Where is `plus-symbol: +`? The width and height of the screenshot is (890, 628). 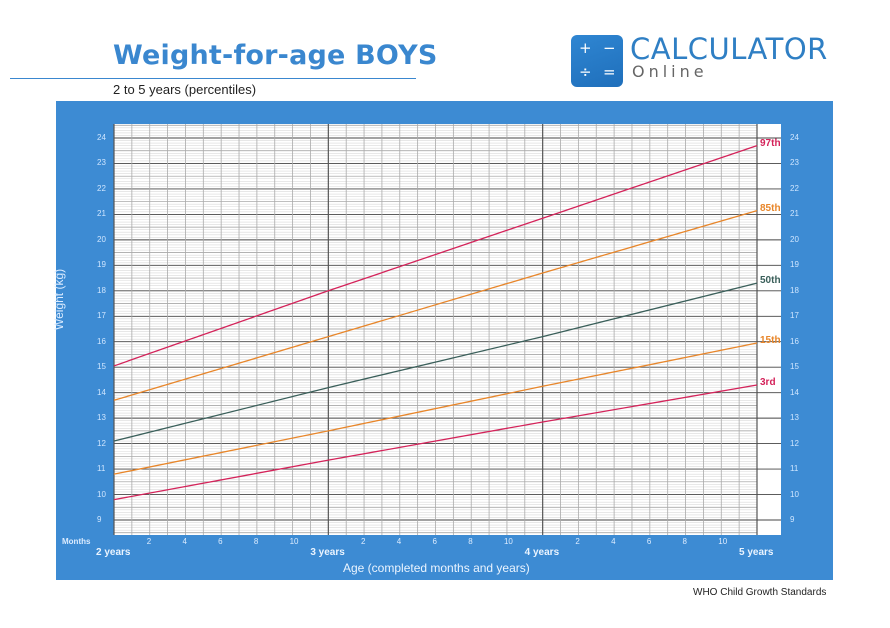 plus-symbol: + is located at coordinates (585, 48).